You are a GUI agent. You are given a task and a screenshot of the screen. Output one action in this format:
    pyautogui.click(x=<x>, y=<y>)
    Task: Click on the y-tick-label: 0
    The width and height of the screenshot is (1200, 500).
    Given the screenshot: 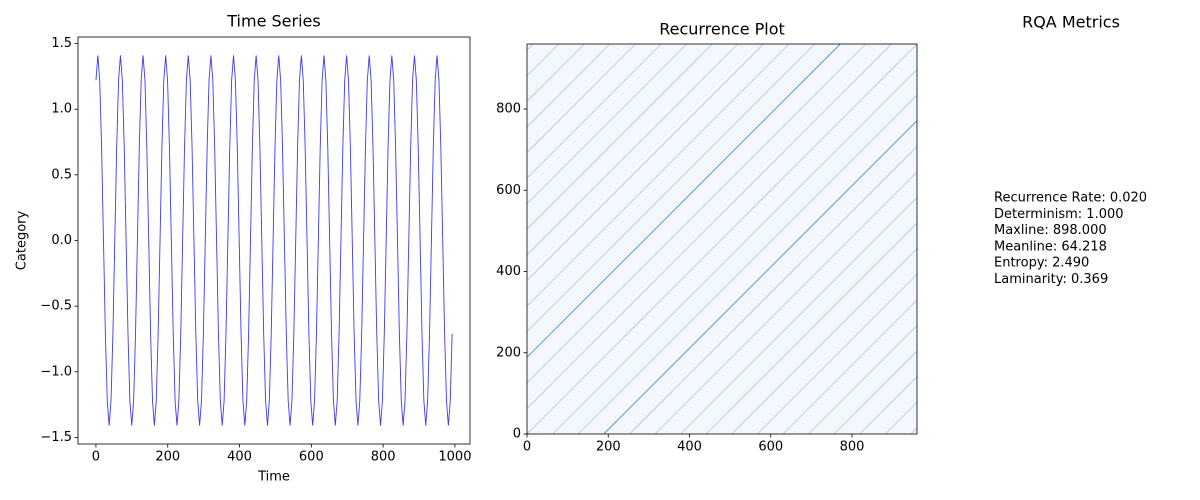 What is the action you would take?
    pyautogui.click(x=517, y=434)
    